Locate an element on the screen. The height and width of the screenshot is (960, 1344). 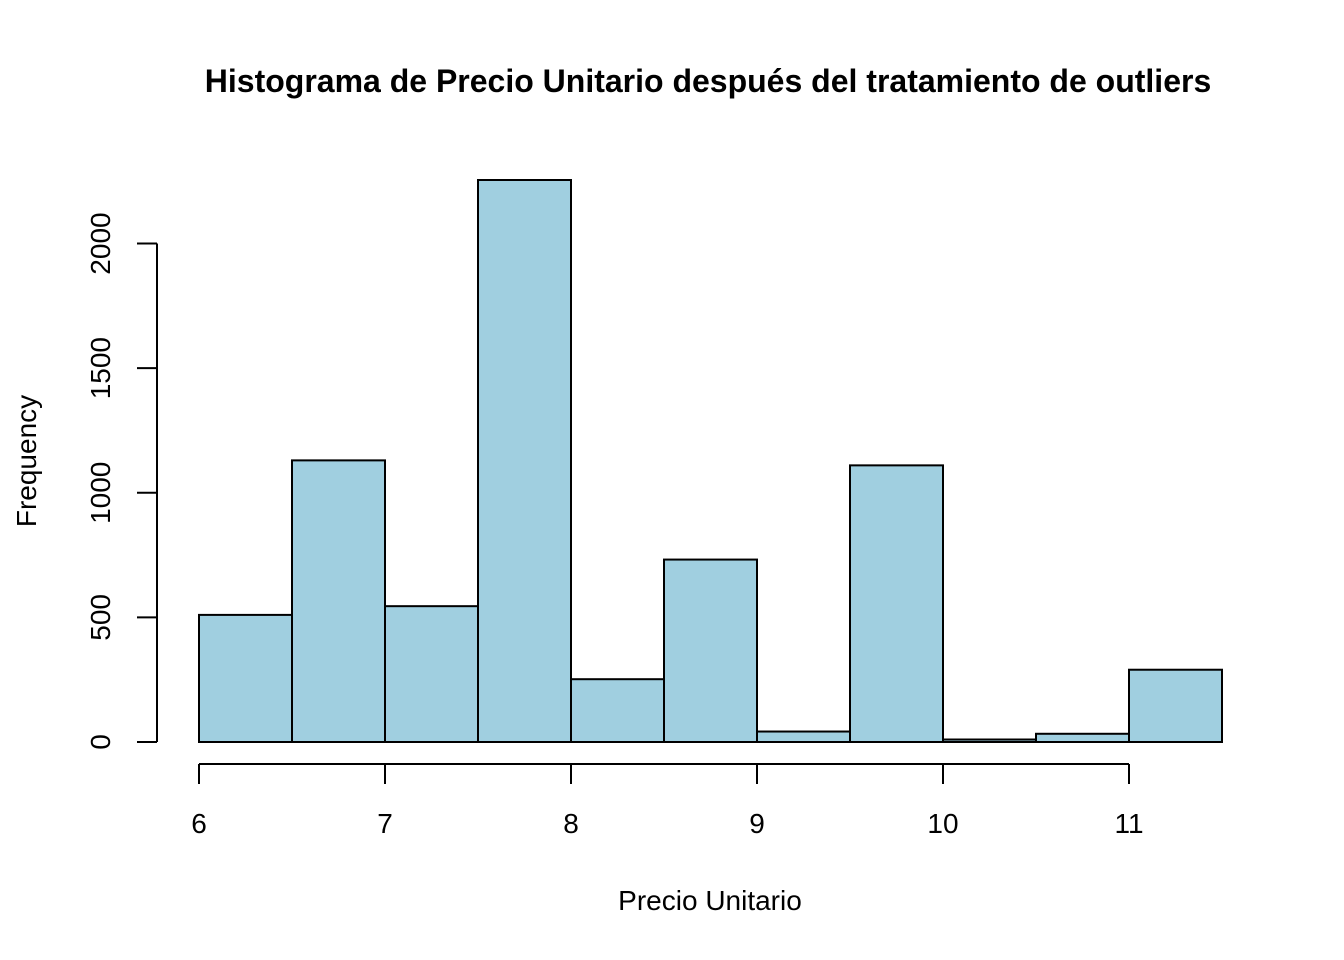
y-tick-label: 500 is located at coordinates (100, 617).